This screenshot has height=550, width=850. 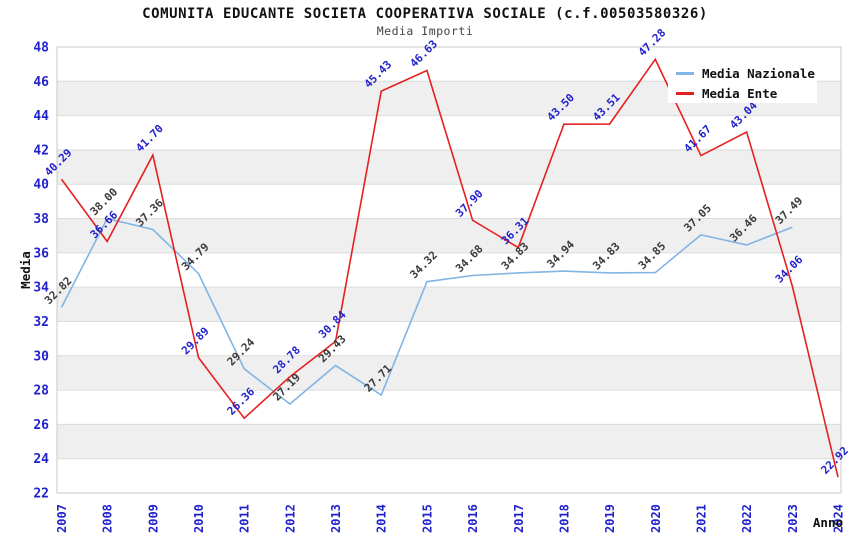 What do you see at coordinates (828, 522) in the screenshot?
I see `x-axis-title: Anno` at bounding box center [828, 522].